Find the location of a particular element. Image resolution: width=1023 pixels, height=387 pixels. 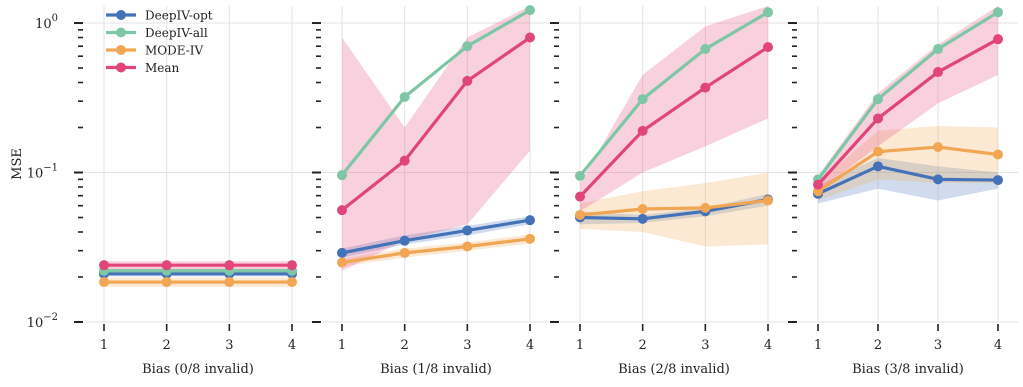

y-tick-label: 10⁰ is located at coordinates (46, 22).